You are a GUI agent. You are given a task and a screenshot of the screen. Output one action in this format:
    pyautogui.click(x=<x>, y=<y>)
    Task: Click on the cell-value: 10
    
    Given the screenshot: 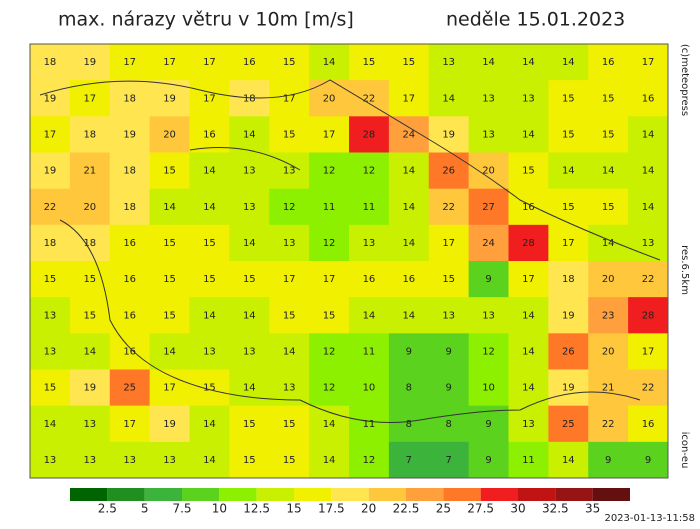 What is the action you would take?
    pyautogui.click(x=488, y=388)
    